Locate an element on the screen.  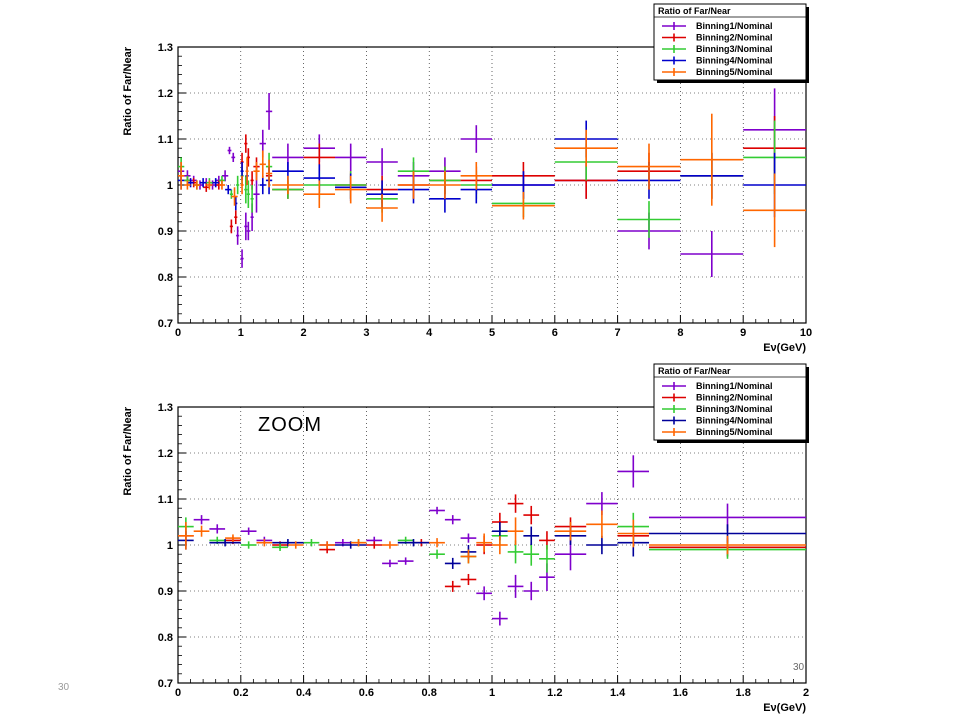
legend-entry: Binning4/Nominal is located at coordinates (717, 421).